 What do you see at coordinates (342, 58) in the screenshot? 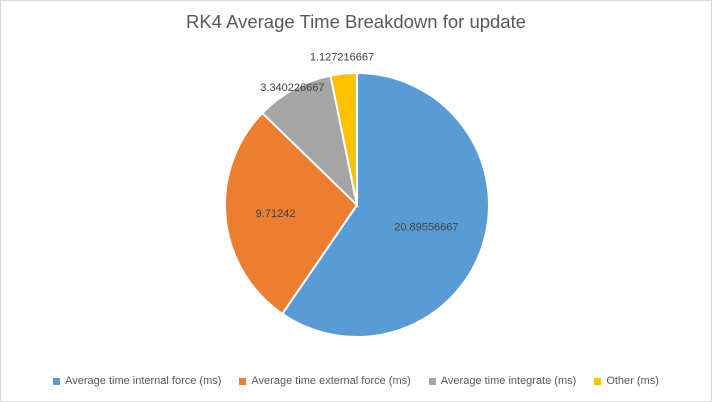
I see `data-label-other: 1.127216667` at bounding box center [342, 58].